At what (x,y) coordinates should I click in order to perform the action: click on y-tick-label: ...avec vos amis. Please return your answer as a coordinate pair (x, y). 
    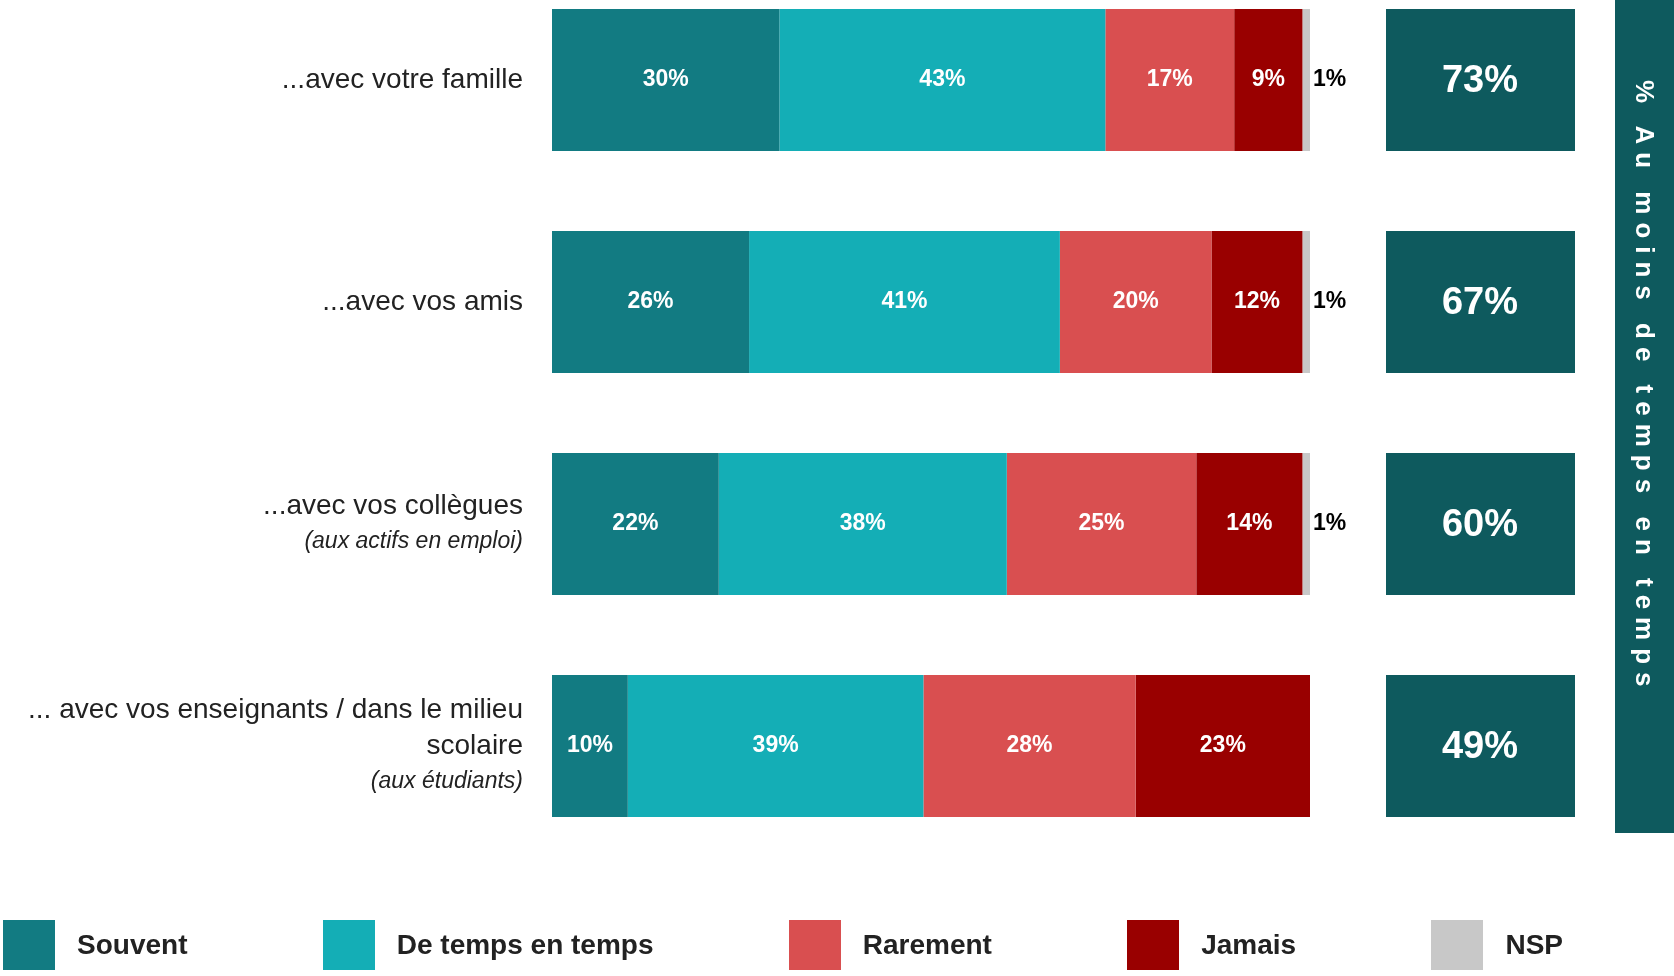
    Looking at the image, I should click on (422, 300).